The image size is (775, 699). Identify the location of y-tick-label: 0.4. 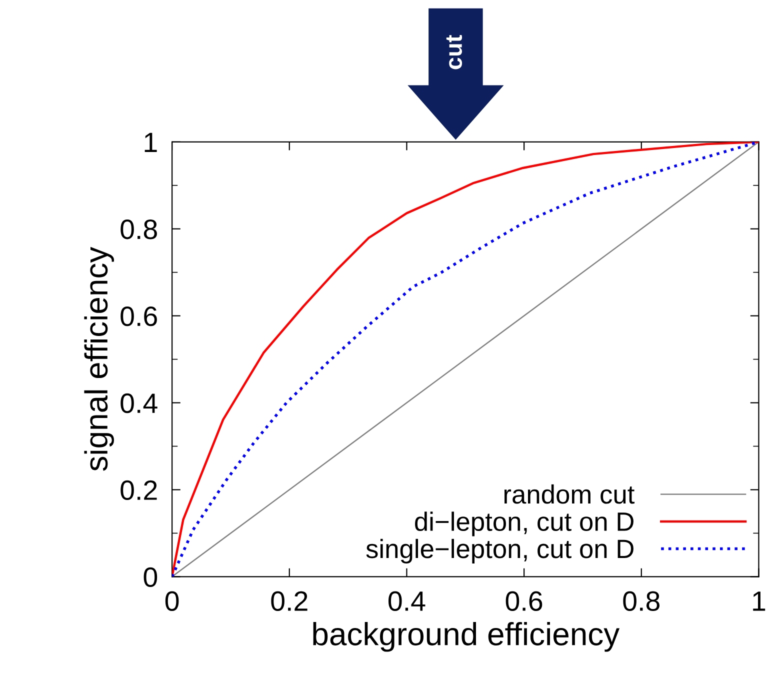
(139, 403).